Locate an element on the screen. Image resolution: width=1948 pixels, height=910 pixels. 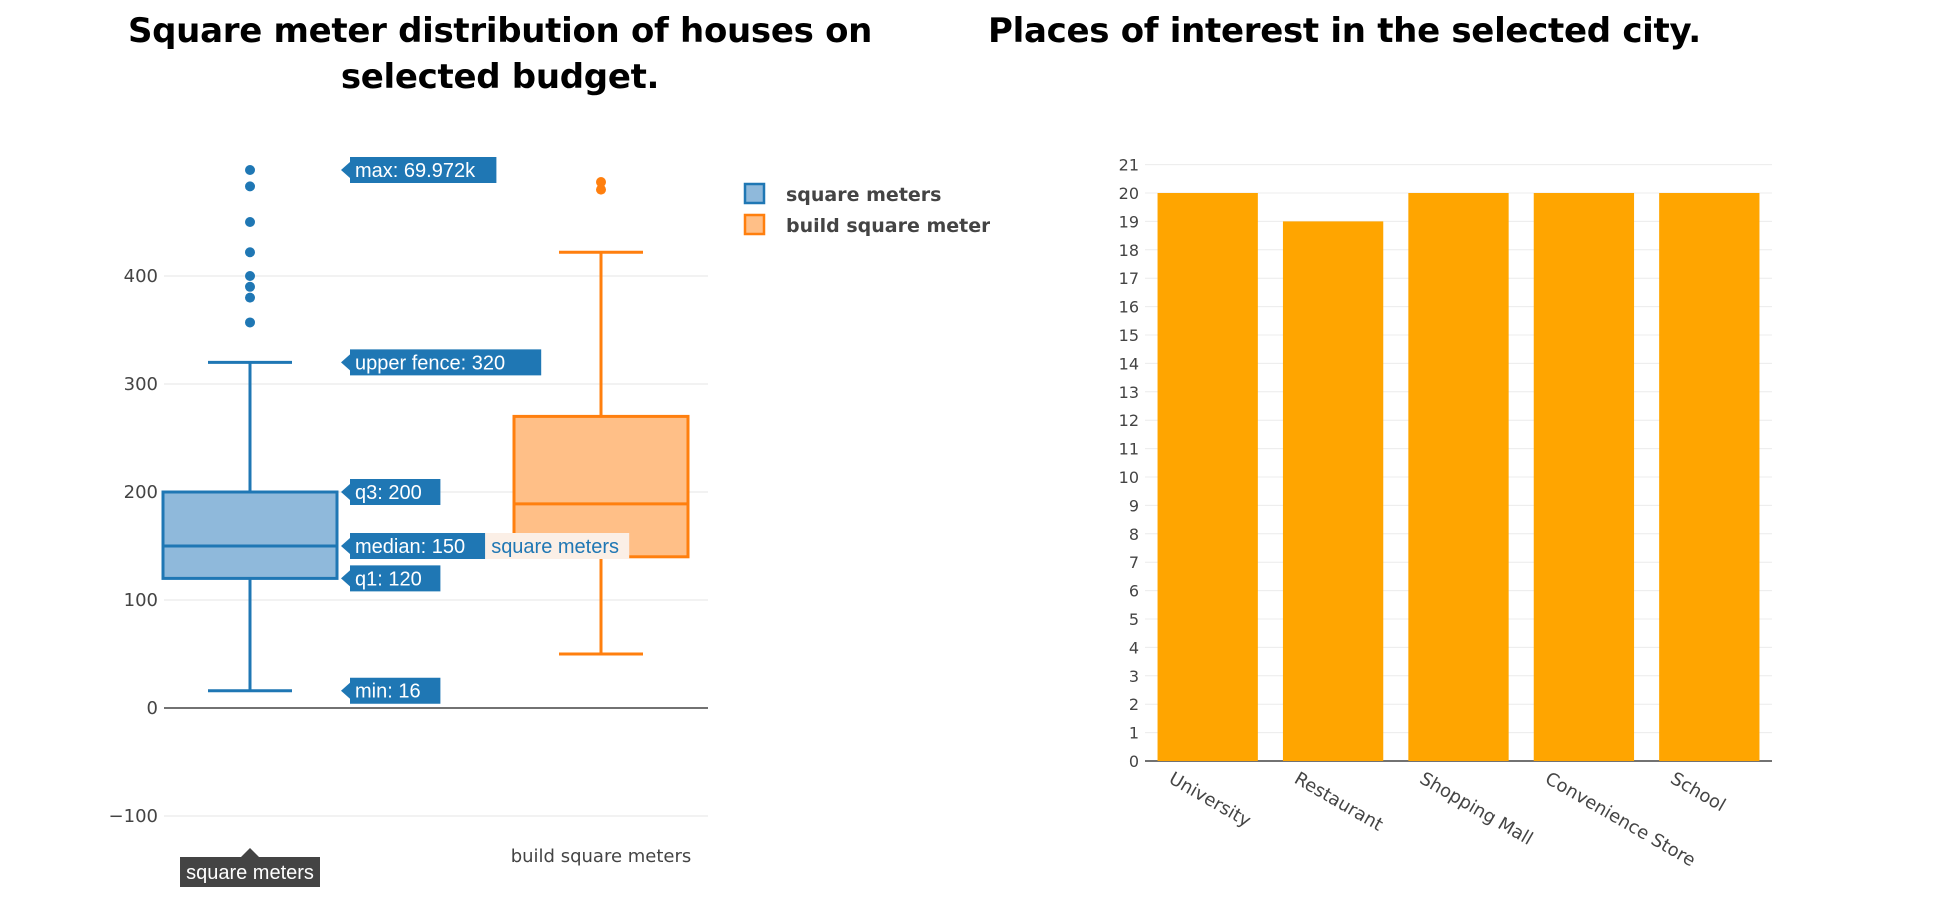
y-tick-label: 4 is located at coordinates (1134, 647).